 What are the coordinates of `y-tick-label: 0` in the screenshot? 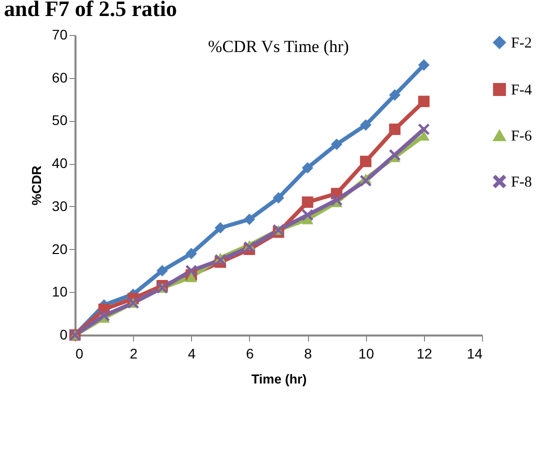 It's located at (64, 334).